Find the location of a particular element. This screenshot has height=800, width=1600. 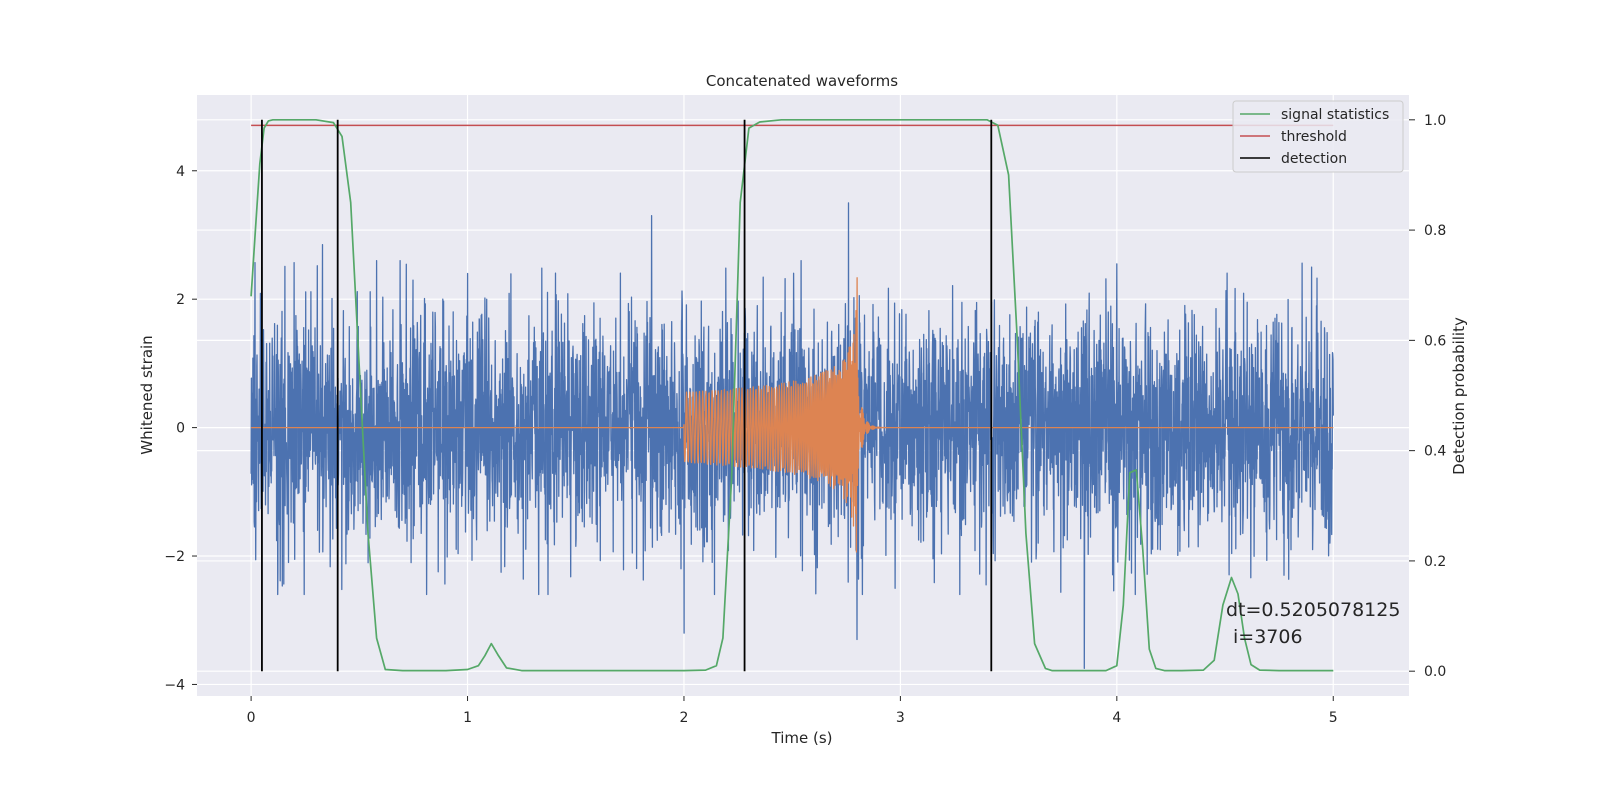

y2-tick-label: 0.8 is located at coordinates (1435, 231).